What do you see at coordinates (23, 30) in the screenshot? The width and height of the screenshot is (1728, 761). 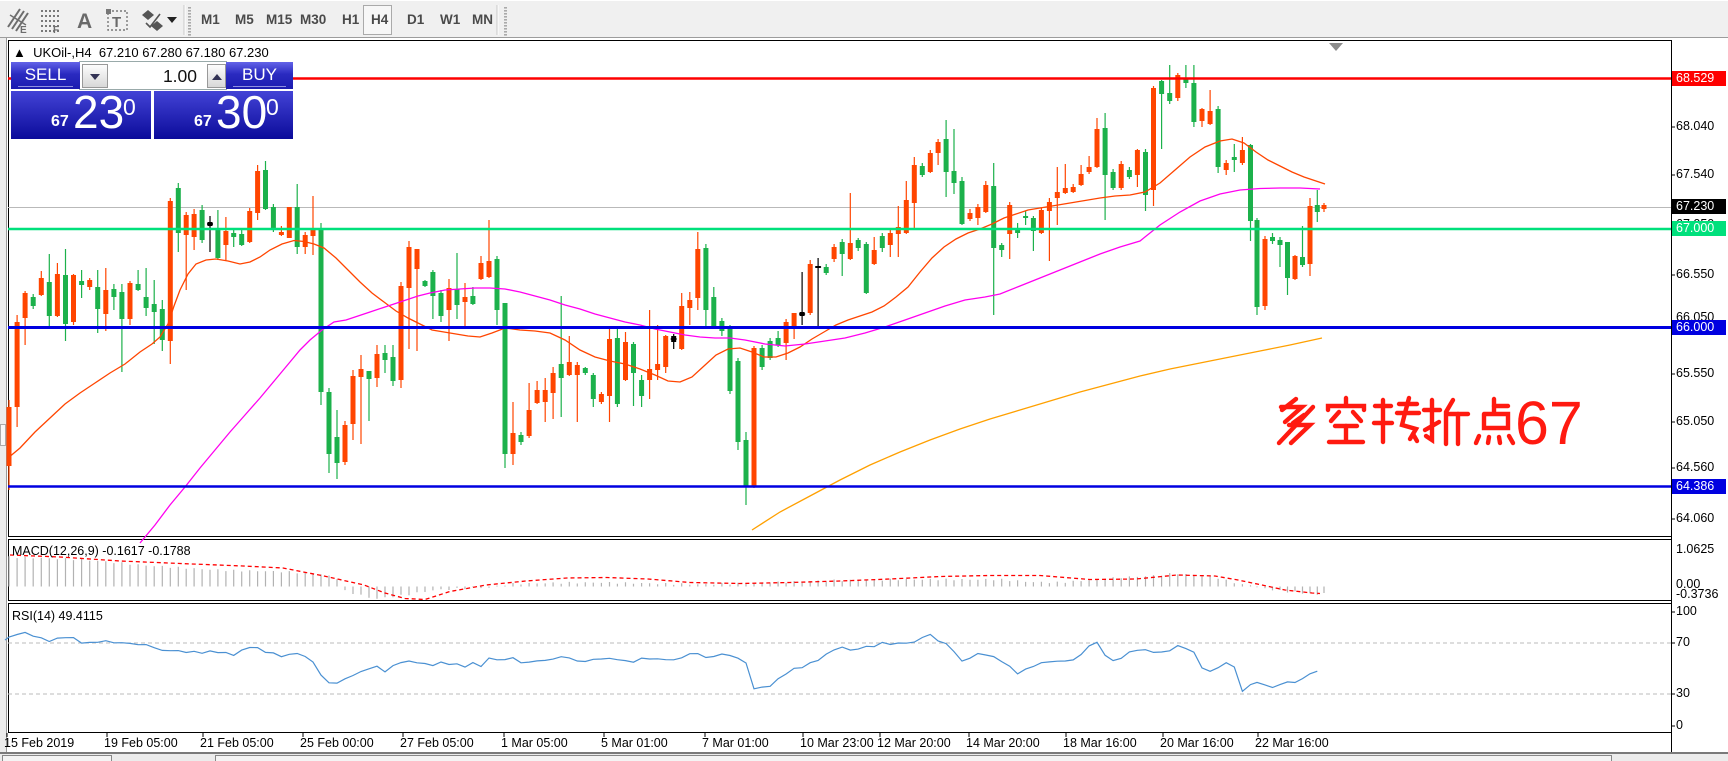 I see `svg-text: E` at bounding box center [23, 30].